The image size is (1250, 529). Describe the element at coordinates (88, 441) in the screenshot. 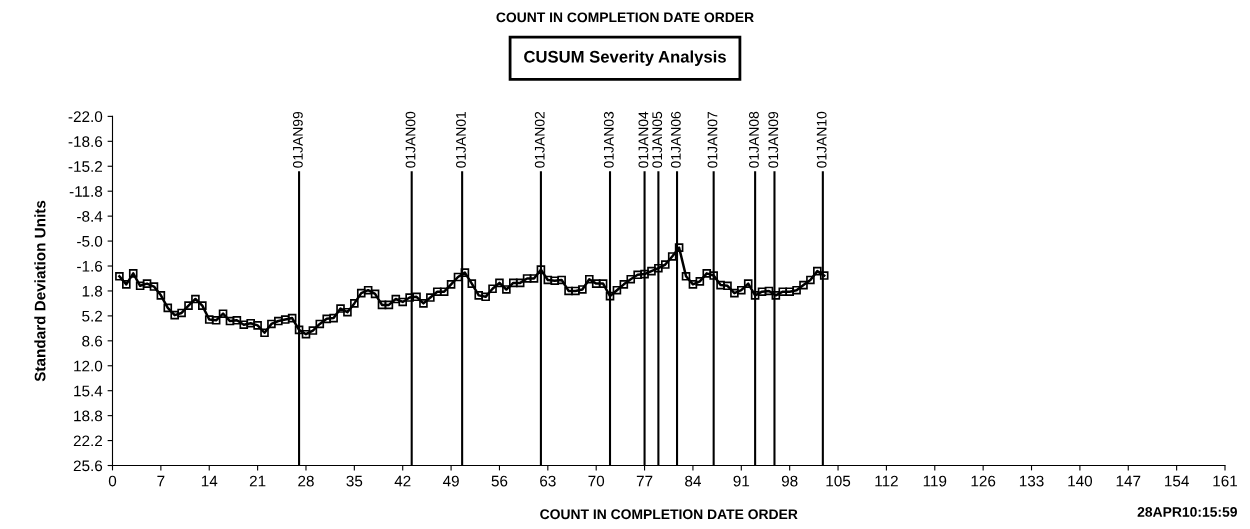

I see `y-tick-label: 22.2` at that location.